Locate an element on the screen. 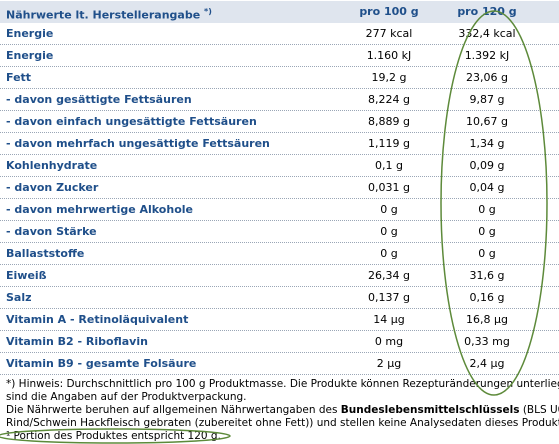  table-row: - davon Zucker 0,031 g 0,04 g is located at coordinates (279, 188).